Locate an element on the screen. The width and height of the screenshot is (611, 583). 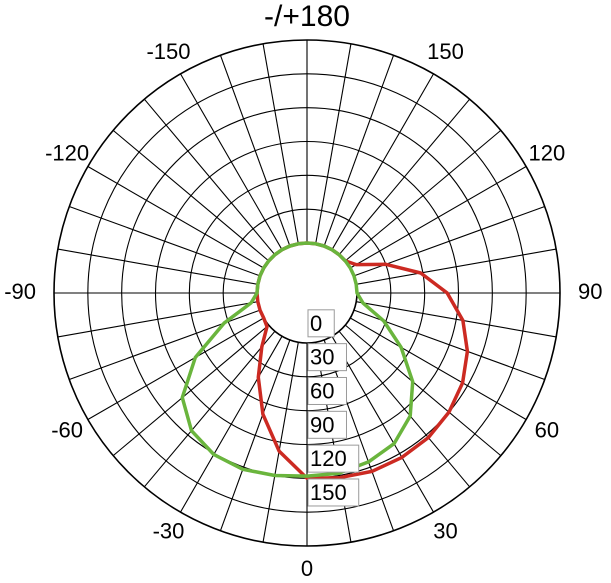
angle-tick-label: 0 is located at coordinates (307, 568).